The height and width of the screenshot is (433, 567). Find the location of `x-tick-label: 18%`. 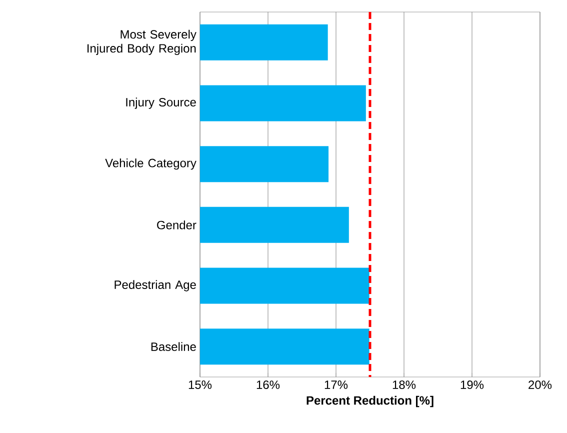

x-tick-label: 18% is located at coordinates (404, 385).